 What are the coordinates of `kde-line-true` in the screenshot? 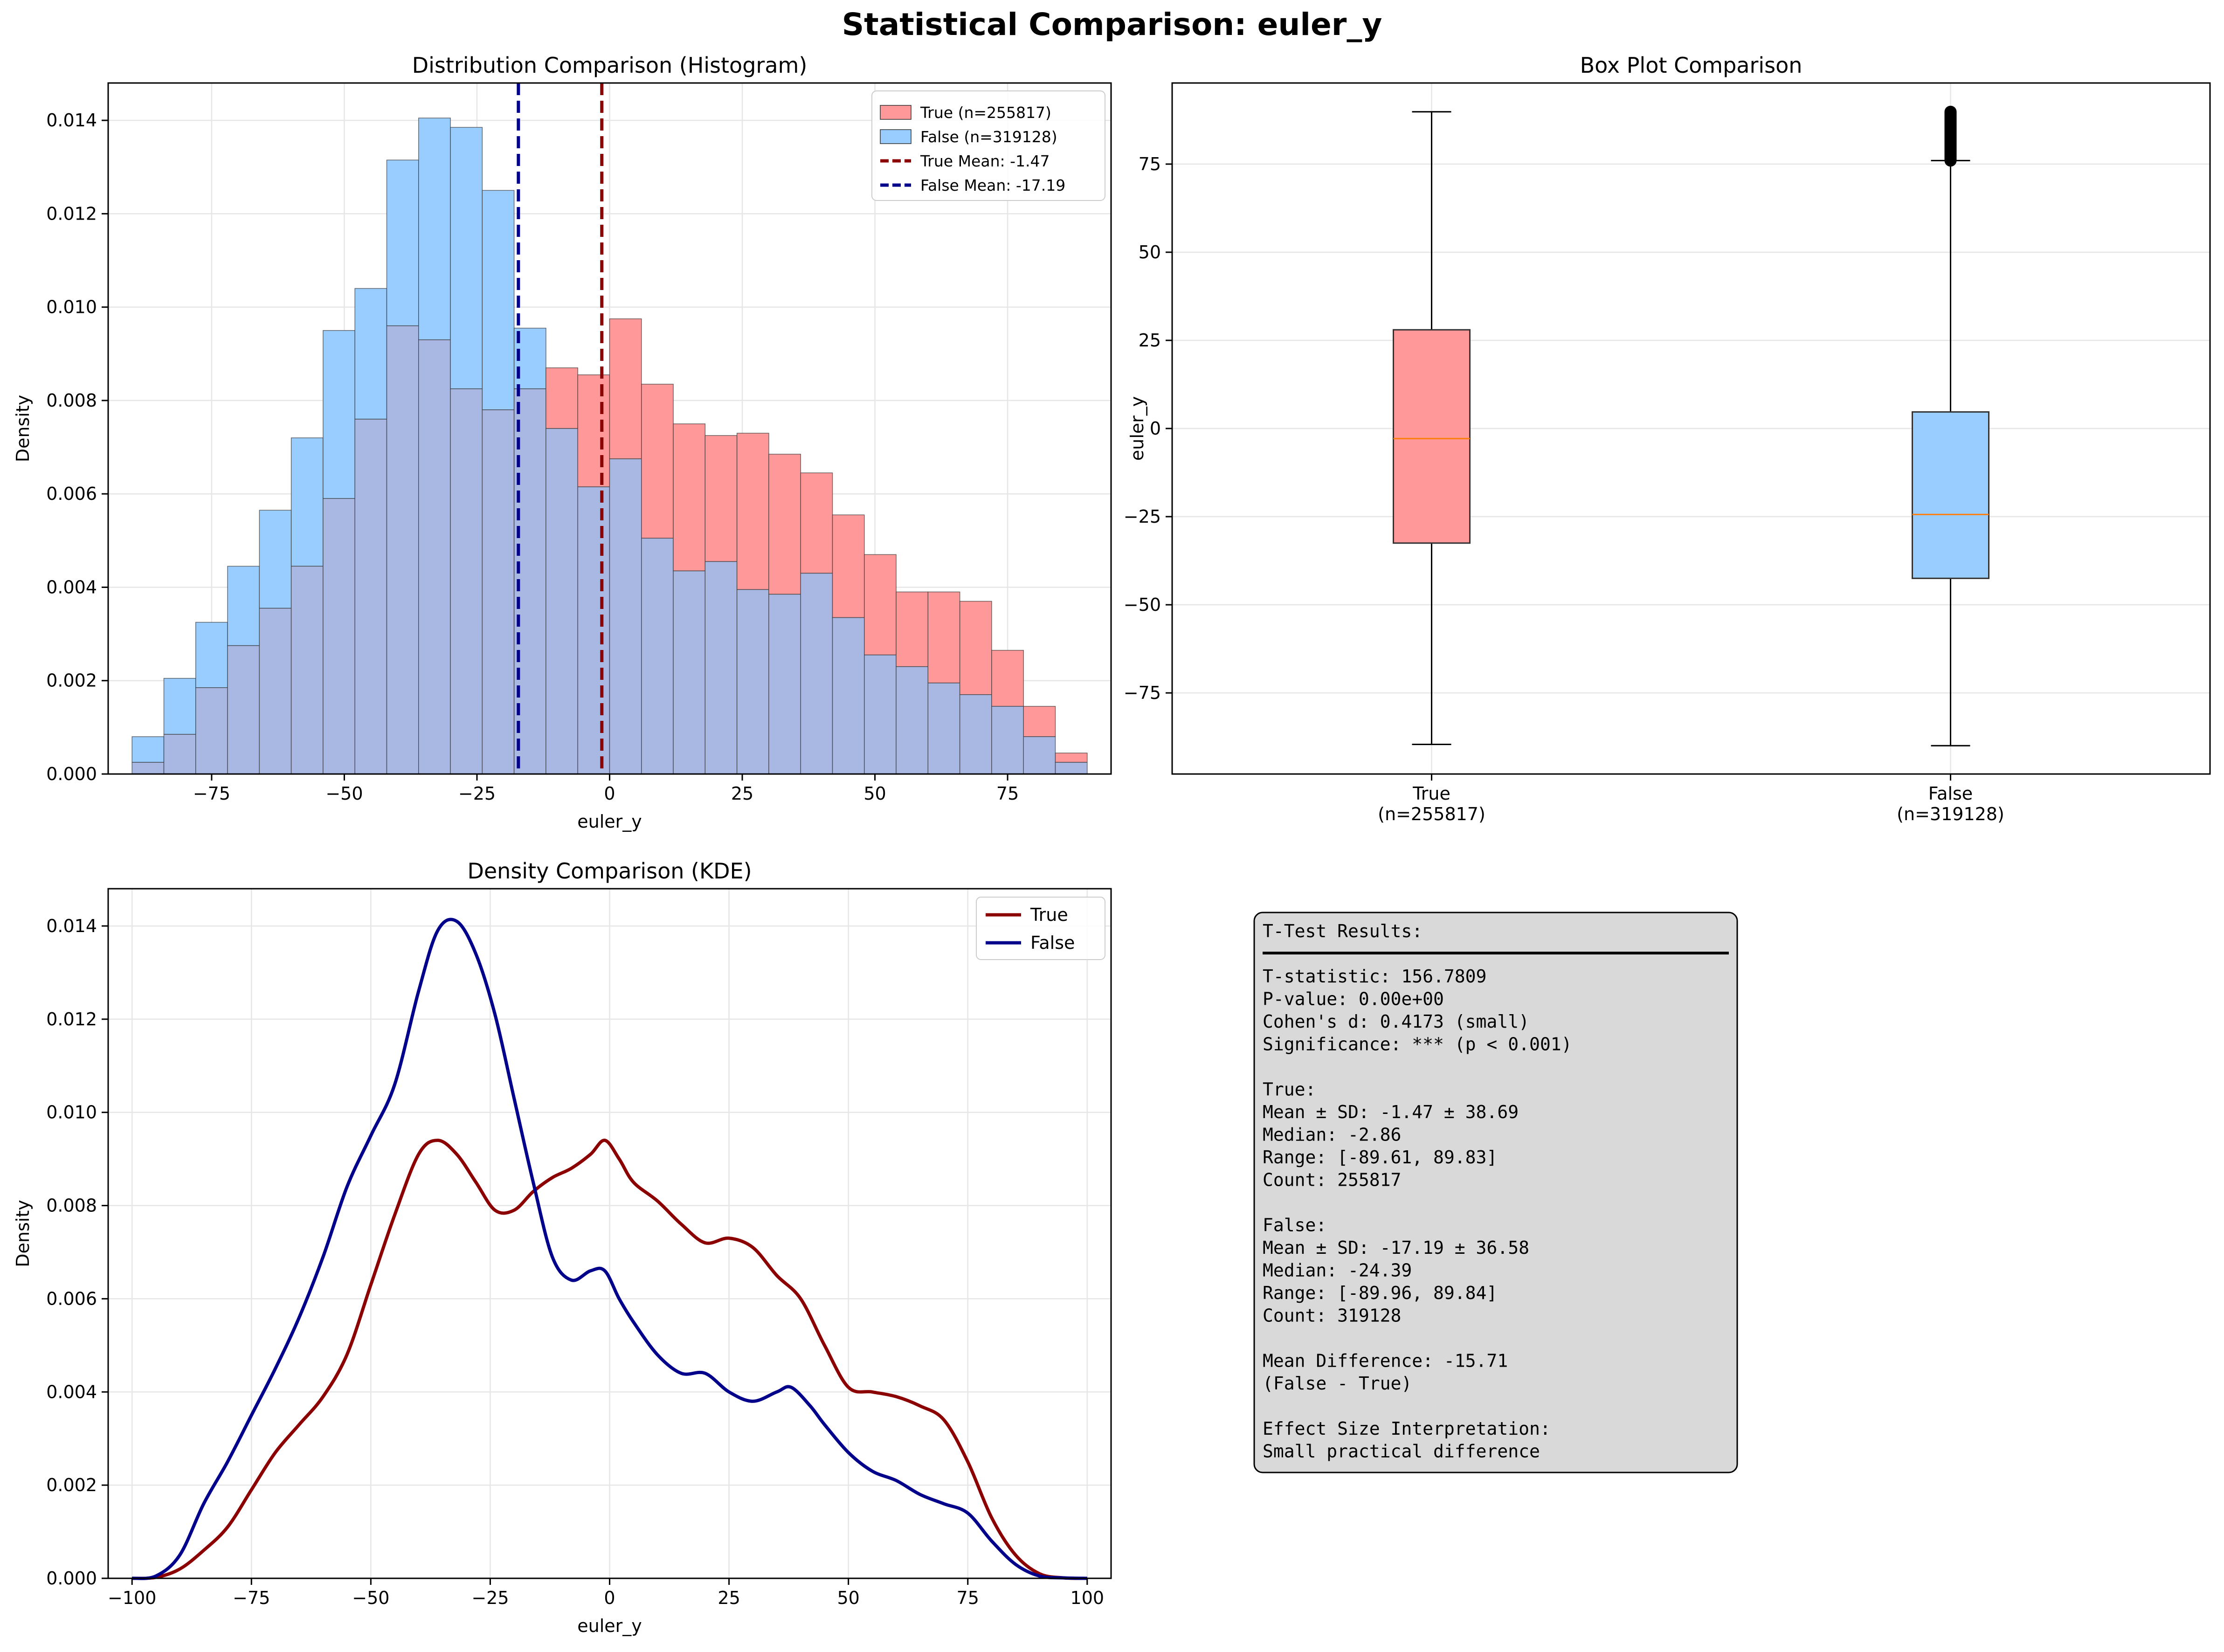 It's located at (609, 1359).